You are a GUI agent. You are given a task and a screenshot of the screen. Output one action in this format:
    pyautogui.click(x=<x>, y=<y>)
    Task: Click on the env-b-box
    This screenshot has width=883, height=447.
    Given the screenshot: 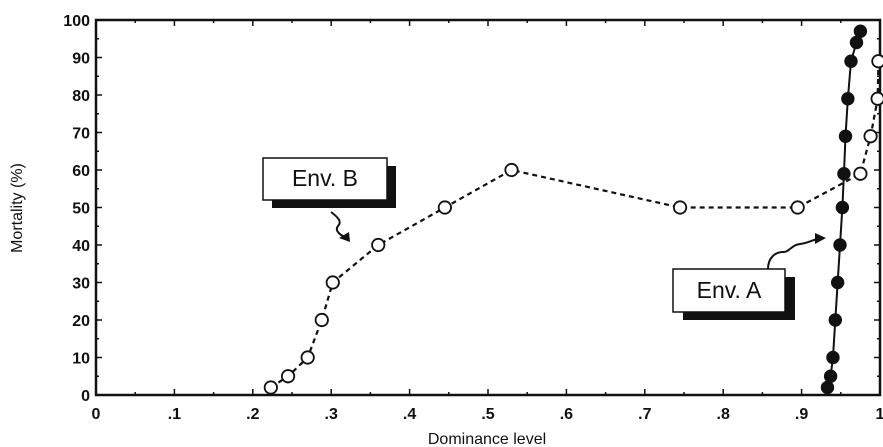 What is the action you would take?
    pyautogui.click(x=325, y=179)
    